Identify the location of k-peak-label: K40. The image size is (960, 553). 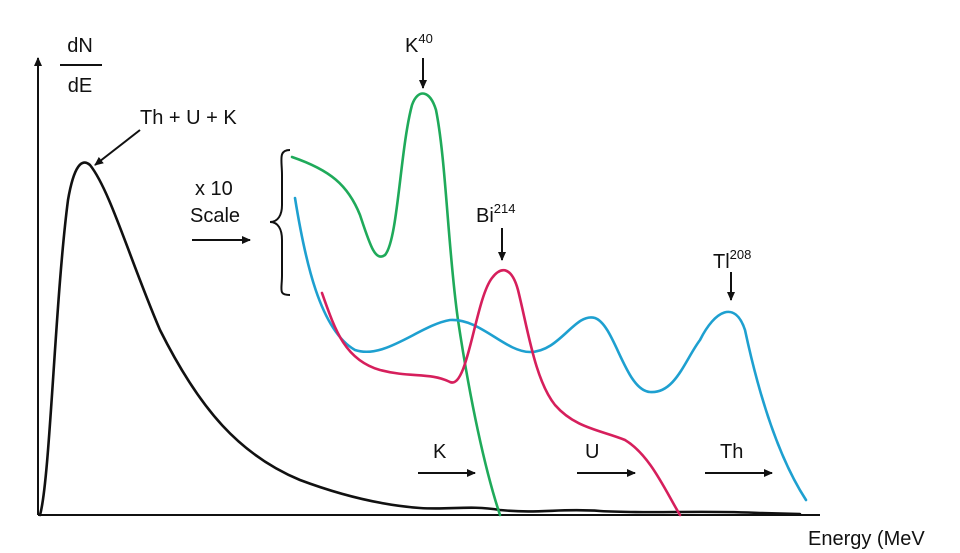
(419, 44).